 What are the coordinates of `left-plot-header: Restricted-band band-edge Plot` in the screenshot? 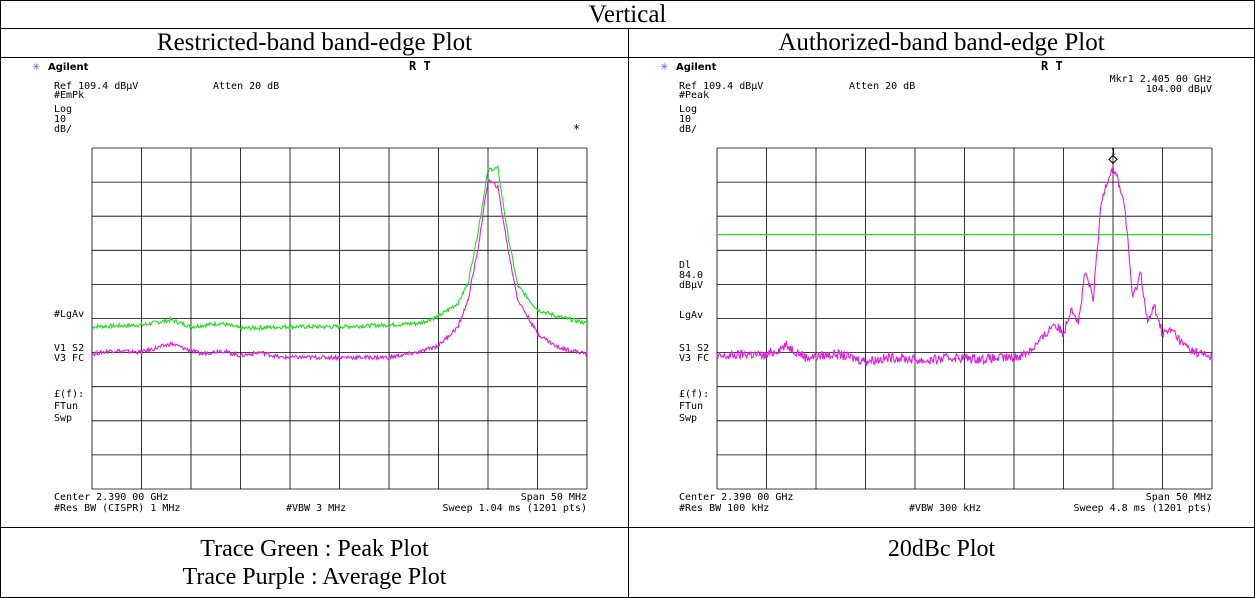 It's located at (314, 43).